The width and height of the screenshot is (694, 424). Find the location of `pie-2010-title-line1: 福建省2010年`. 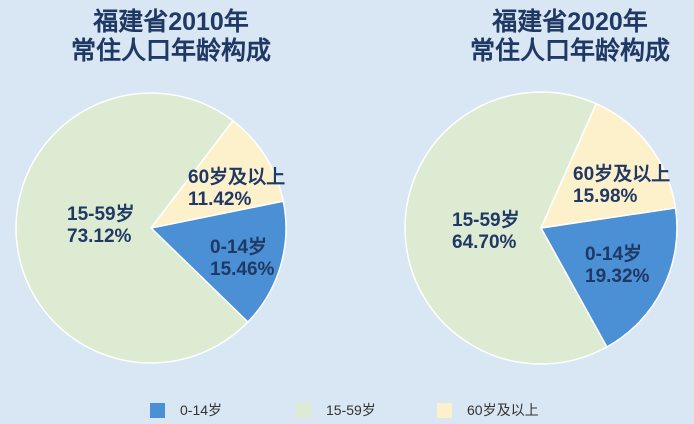

pie-2010-title-line1: 福建省2010年 is located at coordinates (171, 22).